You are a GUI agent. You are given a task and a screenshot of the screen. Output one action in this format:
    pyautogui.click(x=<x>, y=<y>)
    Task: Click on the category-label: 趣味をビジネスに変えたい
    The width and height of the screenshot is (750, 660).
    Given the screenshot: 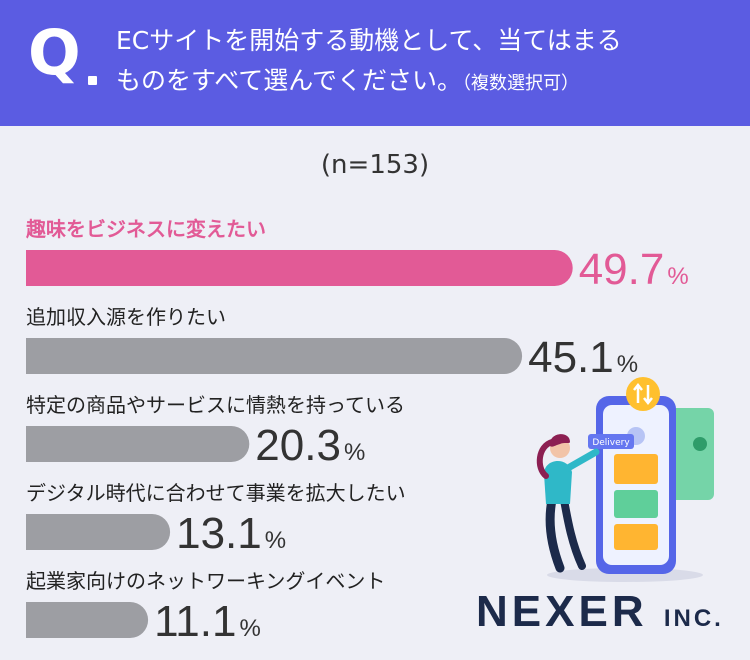 What is the action you would take?
    pyautogui.click(x=145, y=229)
    